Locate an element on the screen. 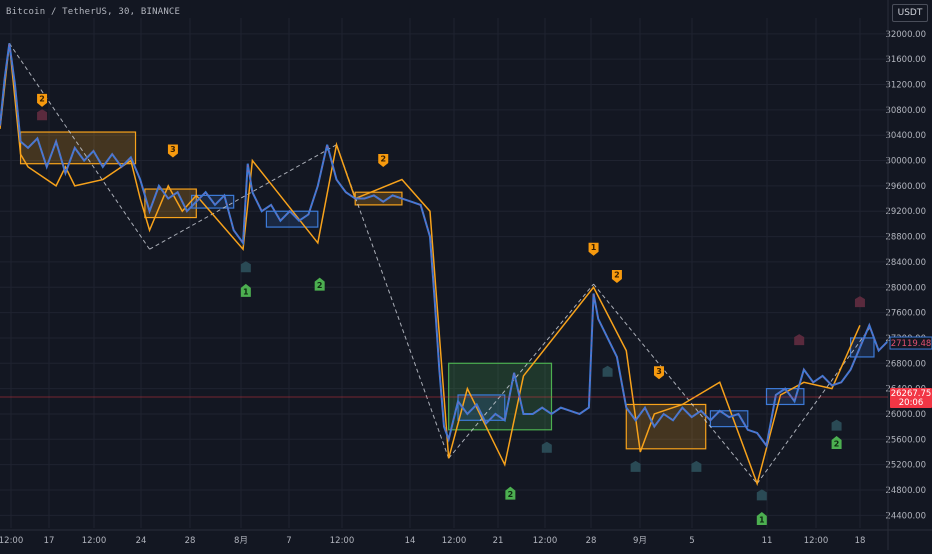 Image resolution: width=932 pixels, height=554 pixels. y-tick-label: 28400.00 is located at coordinates (905, 263).